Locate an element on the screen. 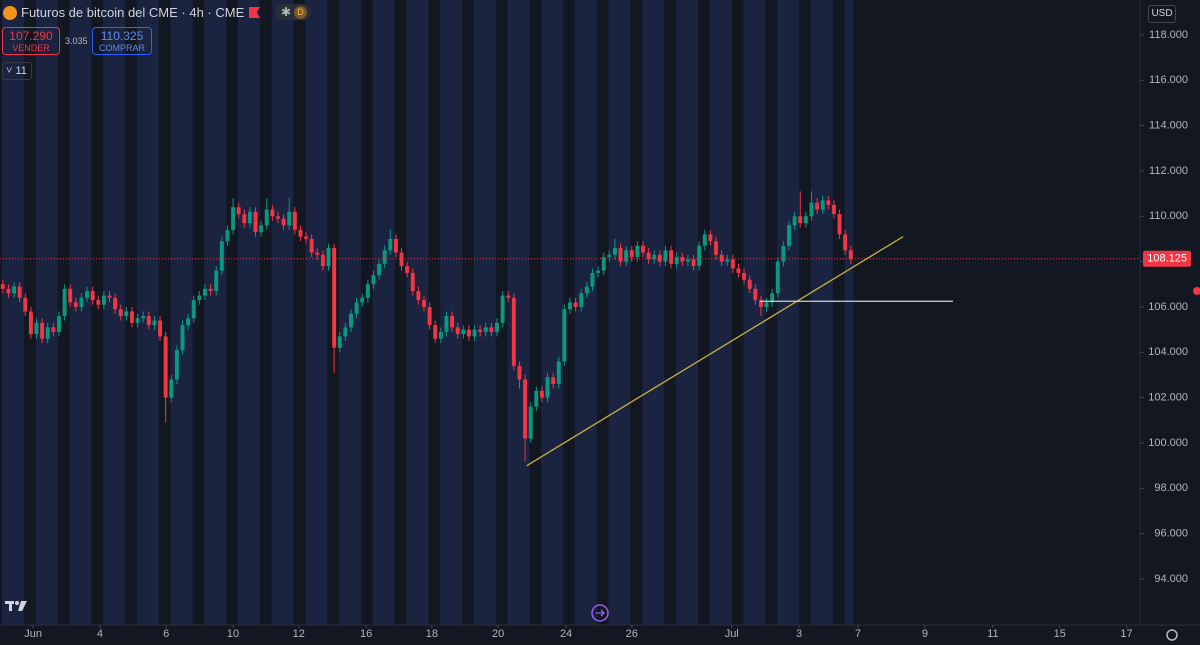  y-tick-label: 100.000 is located at coordinates (1168, 443).